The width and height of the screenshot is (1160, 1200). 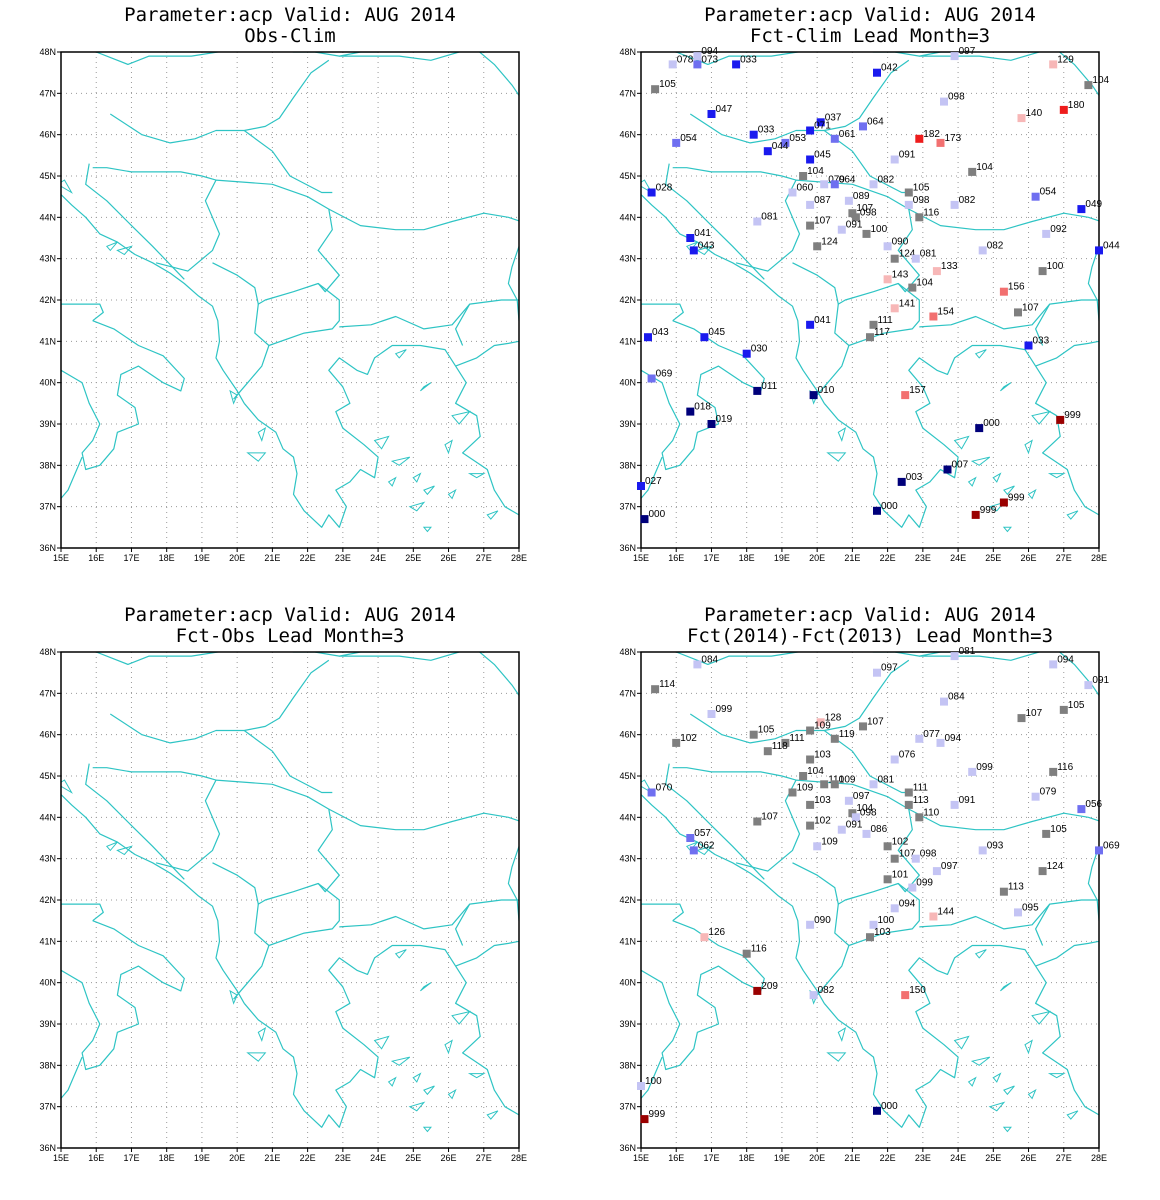 I want to click on panel-title-line2: Fct-Clim Lead Month=3, so click(x=870, y=36).